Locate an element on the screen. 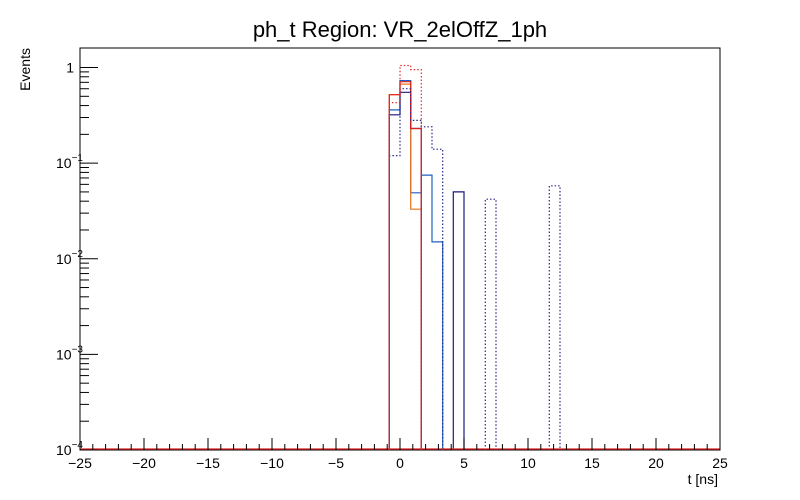  x-axis: −25 −20 −15 −10 −5 0 5 10 15 20 25 is located at coordinates (398, 454).